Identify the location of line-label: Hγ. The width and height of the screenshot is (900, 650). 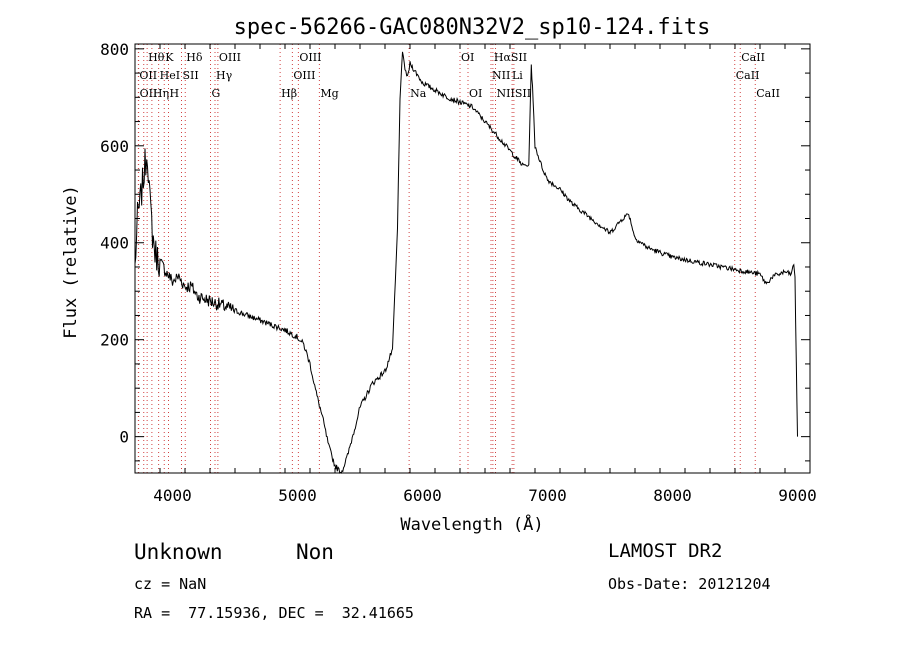
(224, 75).